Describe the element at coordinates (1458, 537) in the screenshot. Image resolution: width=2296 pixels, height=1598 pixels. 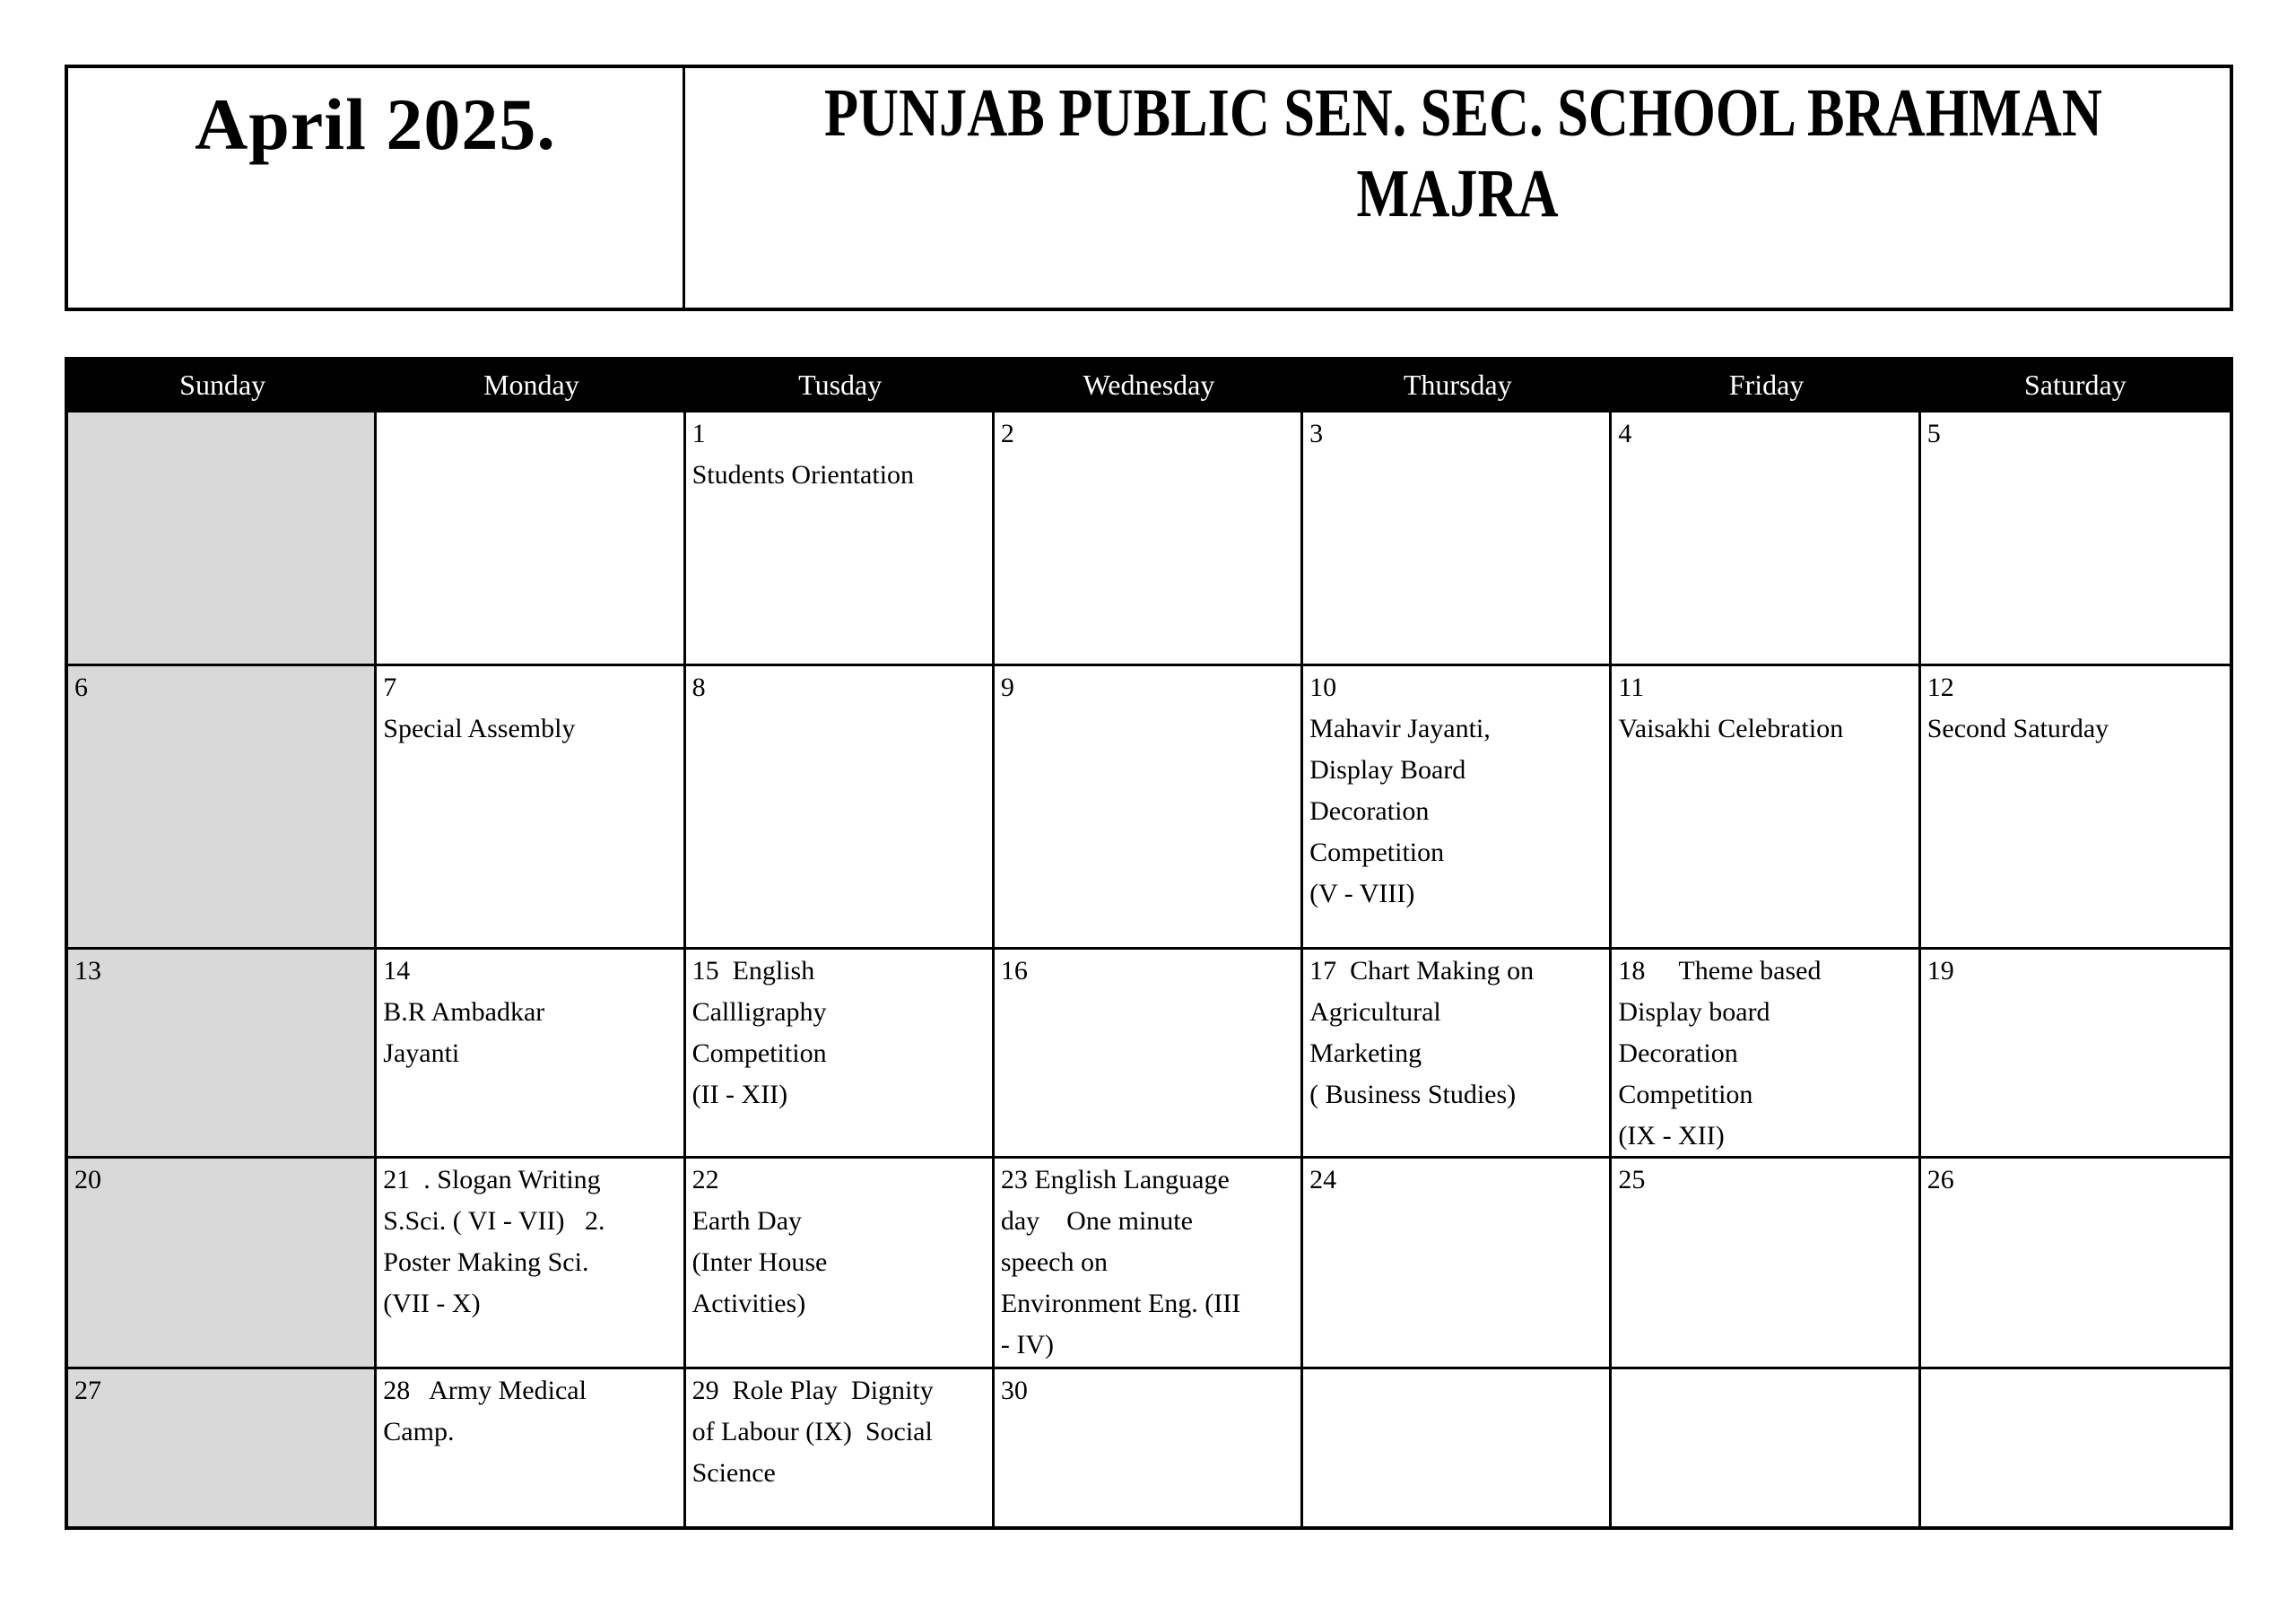
I see `calendar-cell: 3` at that location.